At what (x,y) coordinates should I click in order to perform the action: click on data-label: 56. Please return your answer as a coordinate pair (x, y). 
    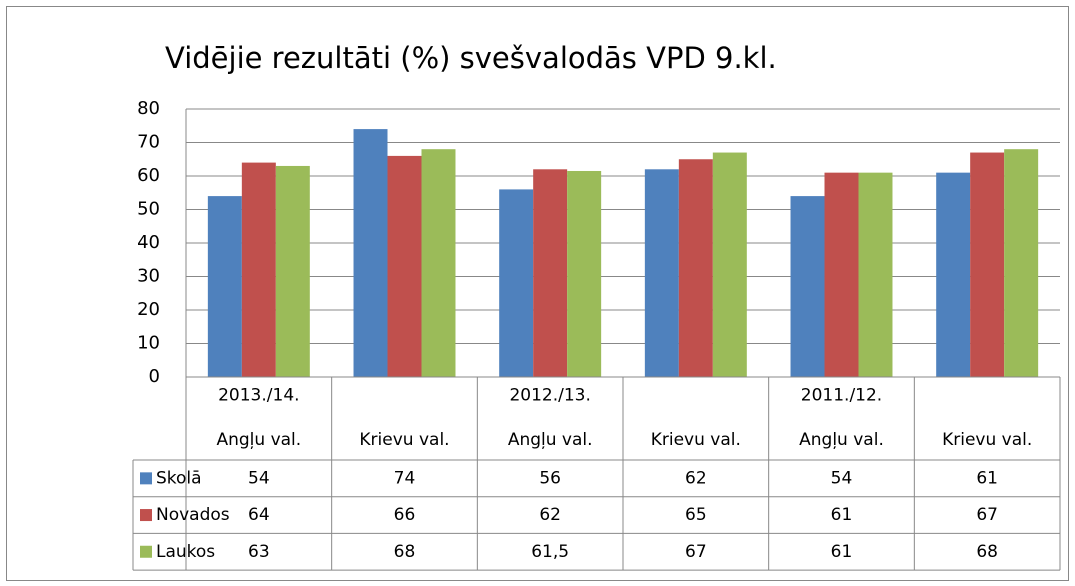
    Looking at the image, I should click on (550, 478).